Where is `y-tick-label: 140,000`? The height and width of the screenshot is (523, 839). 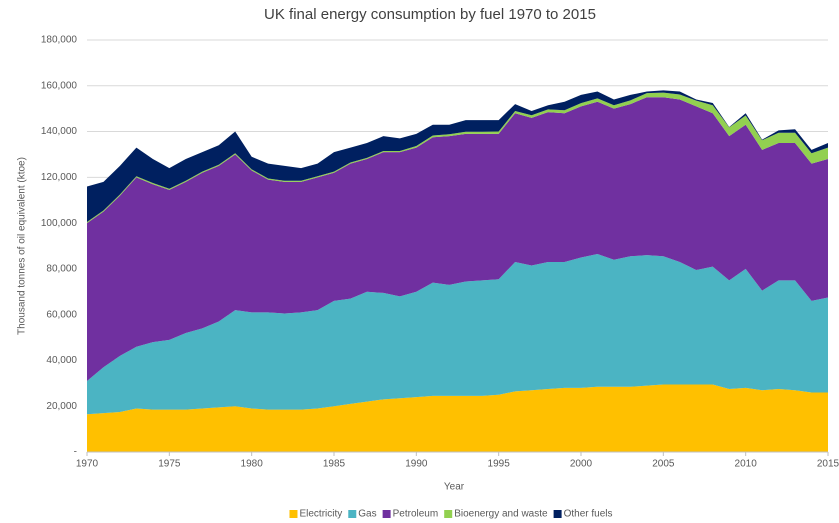 y-tick-label: 140,000 is located at coordinates (59, 131).